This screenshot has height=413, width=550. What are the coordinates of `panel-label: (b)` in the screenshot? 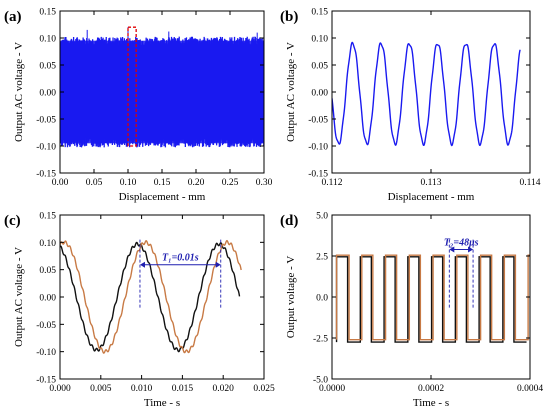 It's located at (289, 17).